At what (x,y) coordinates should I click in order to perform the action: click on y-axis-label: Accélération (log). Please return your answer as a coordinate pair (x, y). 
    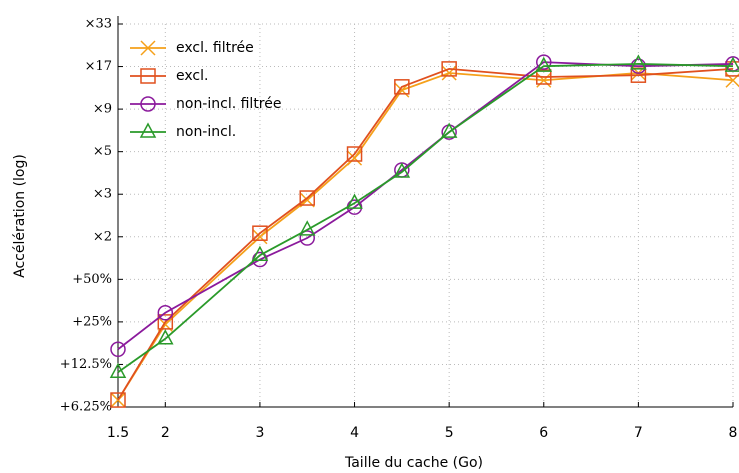
    Looking at the image, I should click on (20, 216).